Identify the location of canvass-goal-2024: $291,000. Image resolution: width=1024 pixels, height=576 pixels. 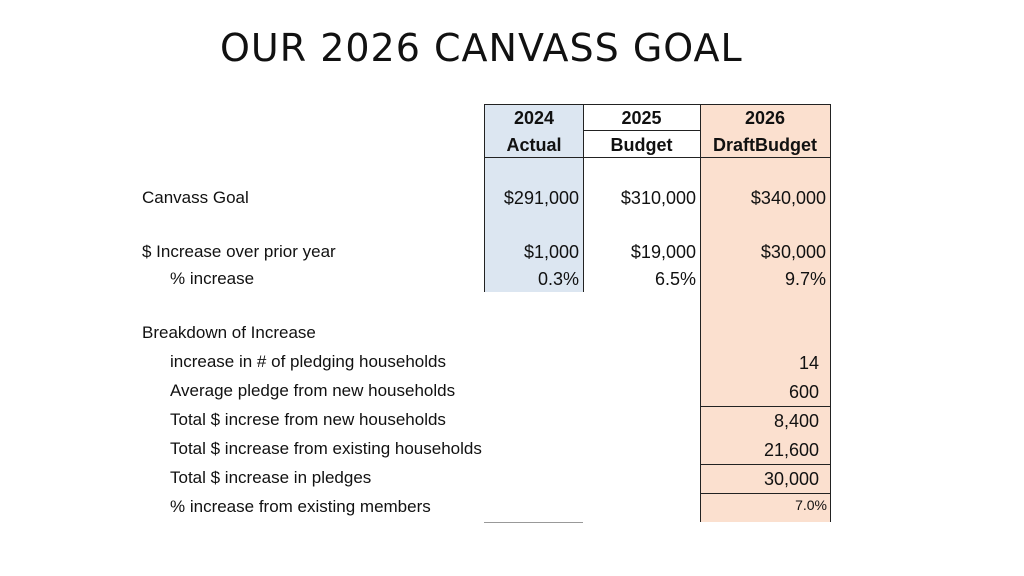
(531, 198).